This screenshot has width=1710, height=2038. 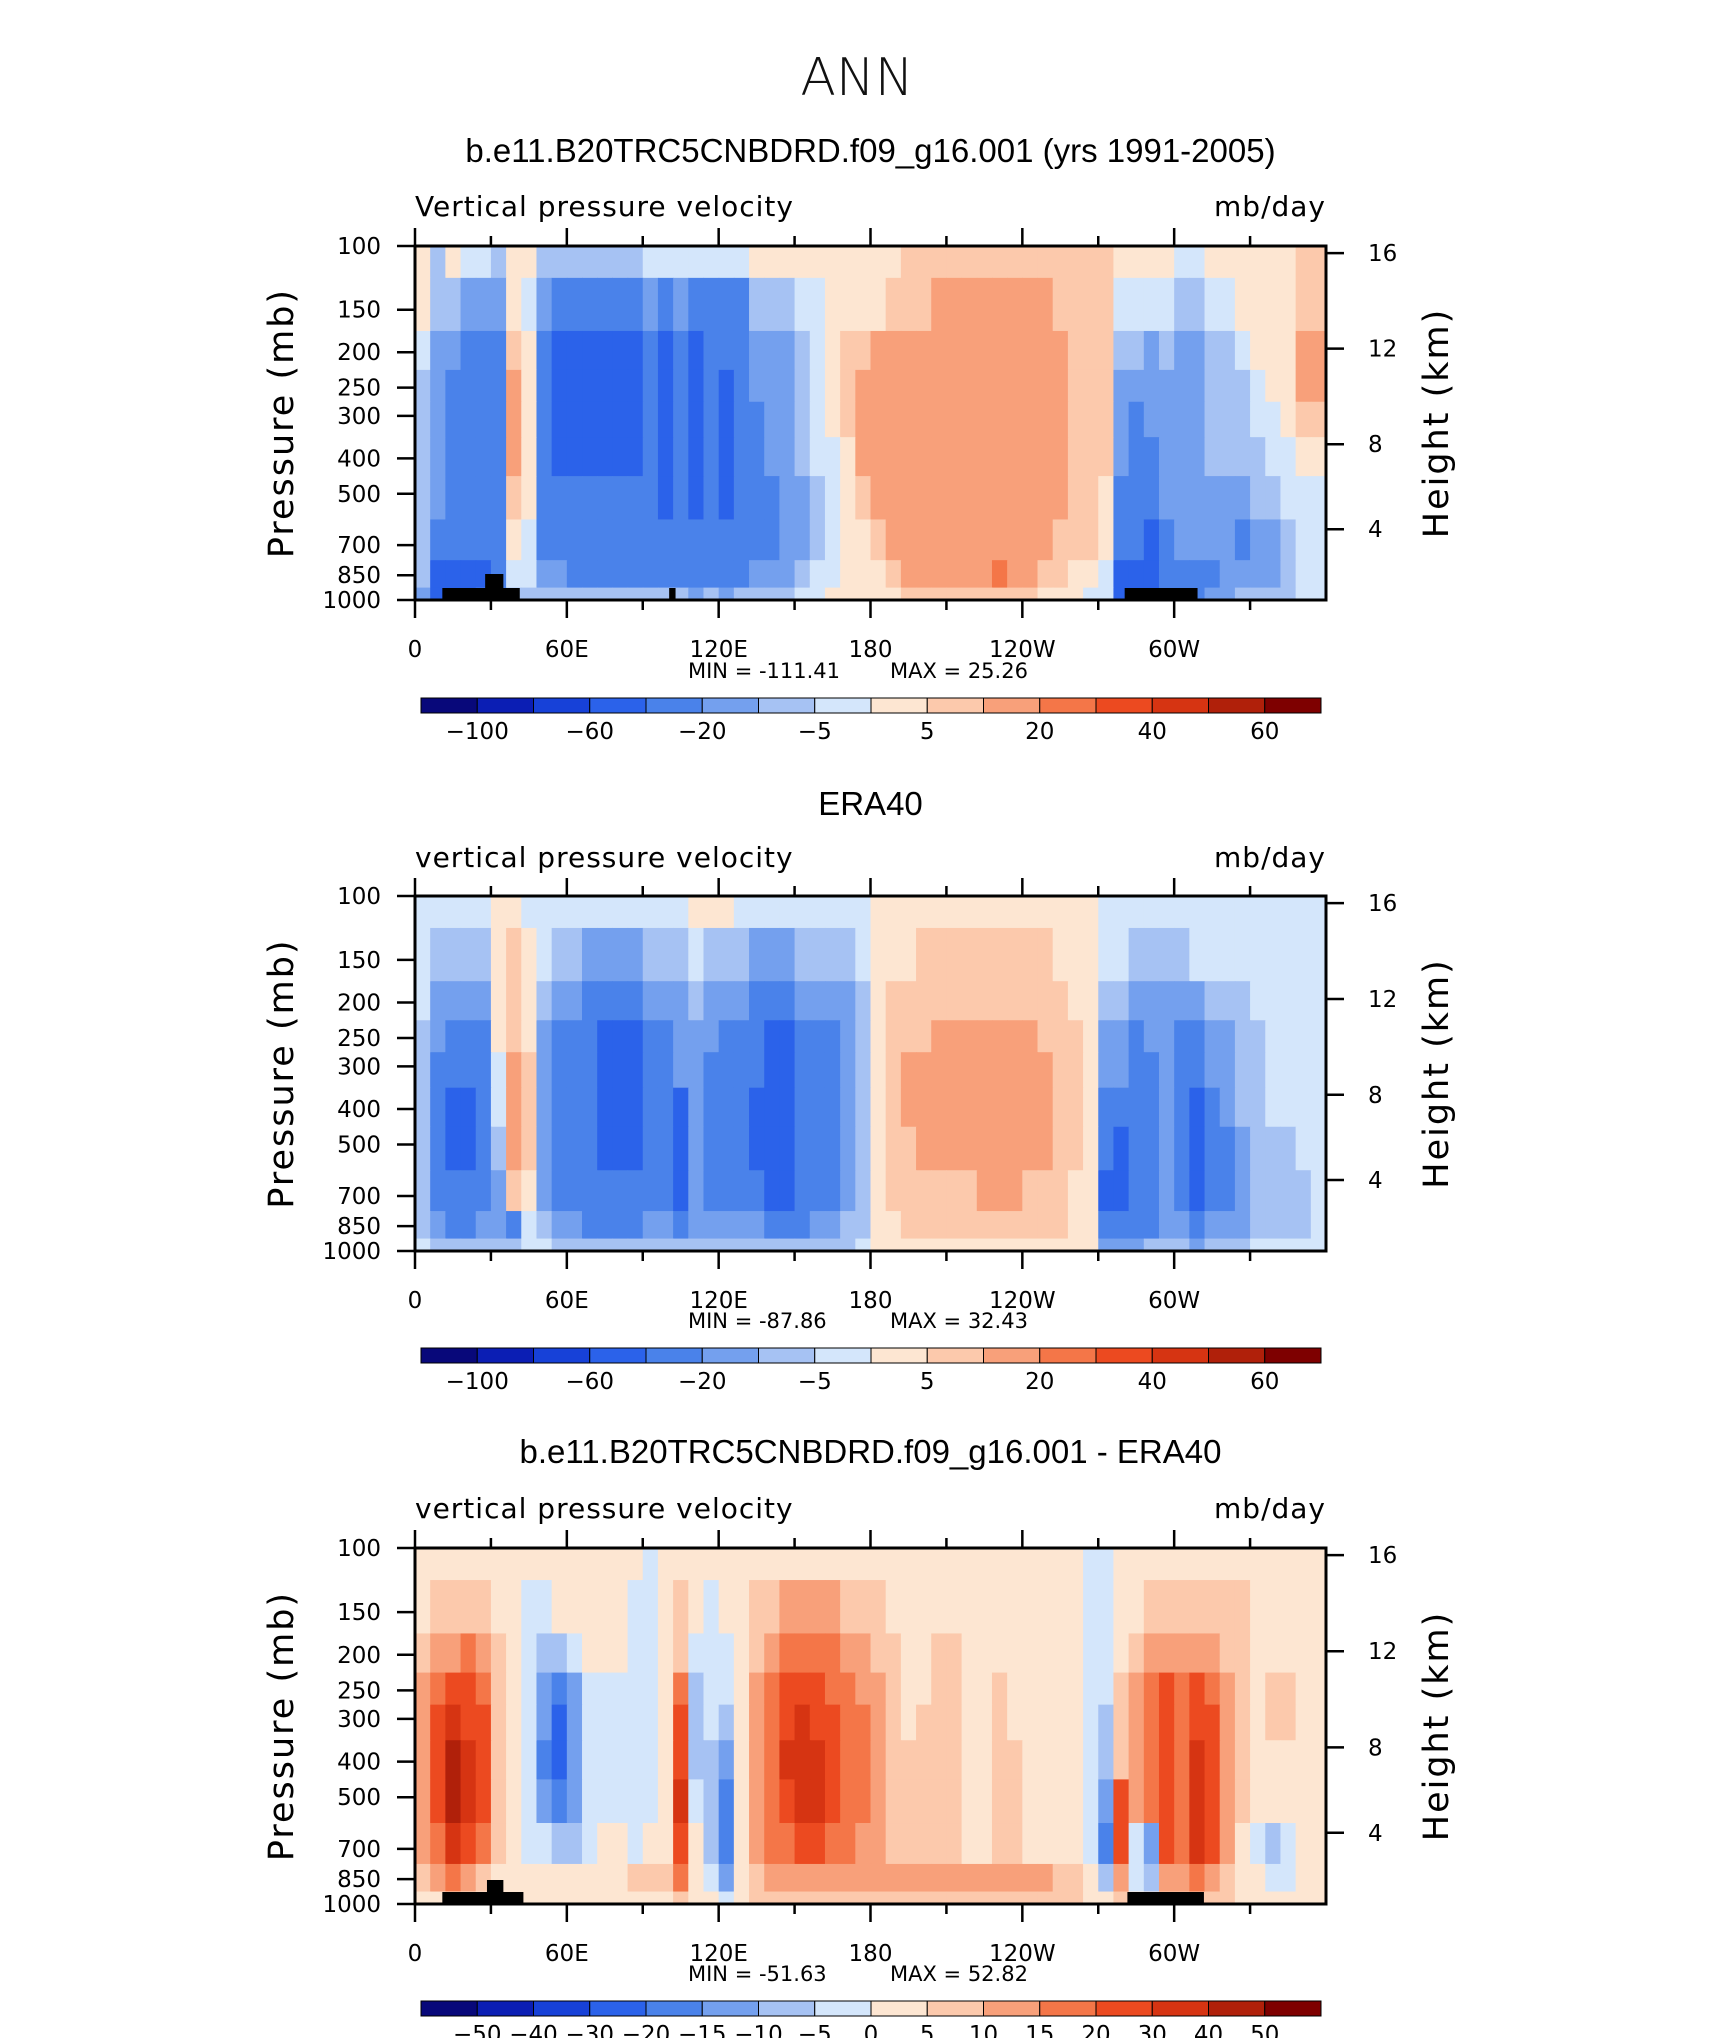 What do you see at coordinates (359, 459) in the screenshot?
I see `y-tick-label: 400` at bounding box center [359, 459].